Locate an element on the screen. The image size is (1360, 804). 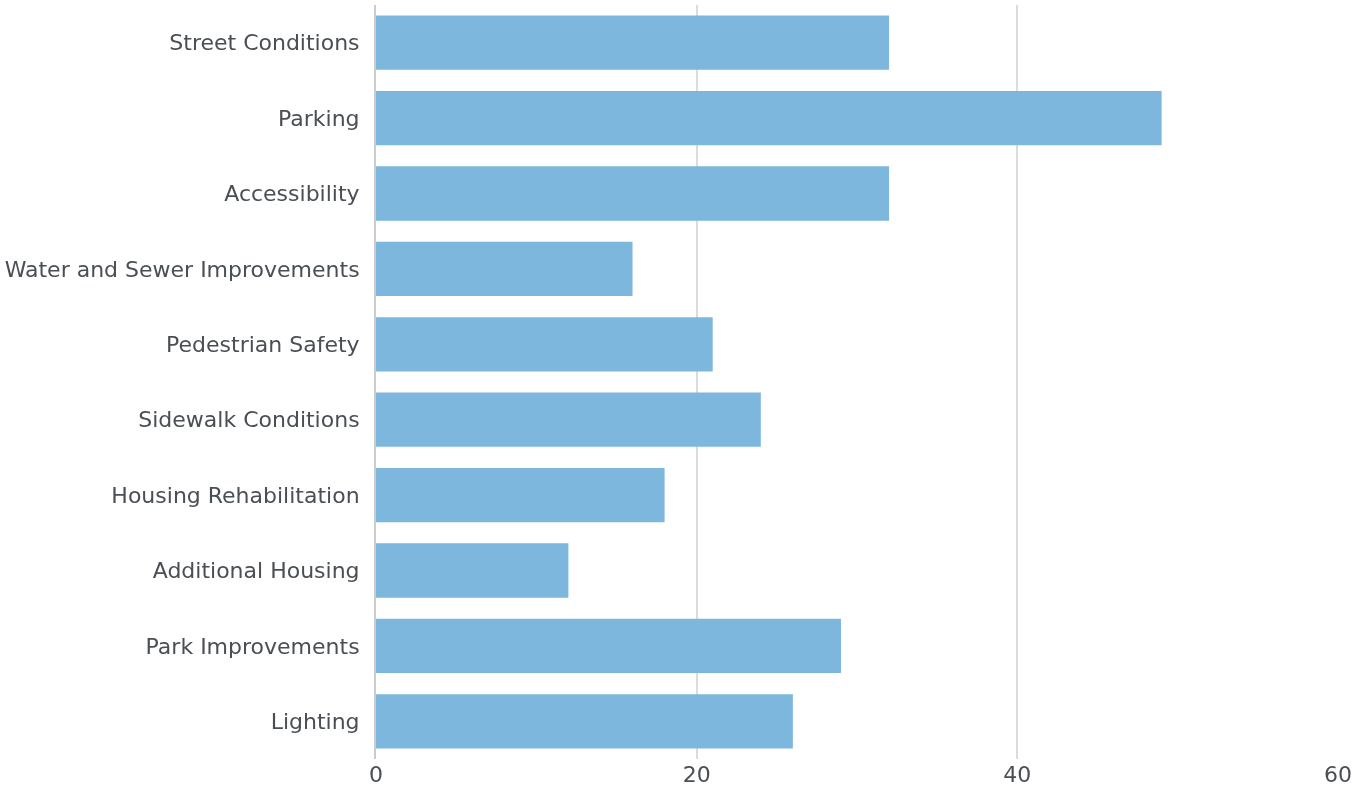
y-tick-label: Housing Rehabilitation is located at coordinates (235, 495).